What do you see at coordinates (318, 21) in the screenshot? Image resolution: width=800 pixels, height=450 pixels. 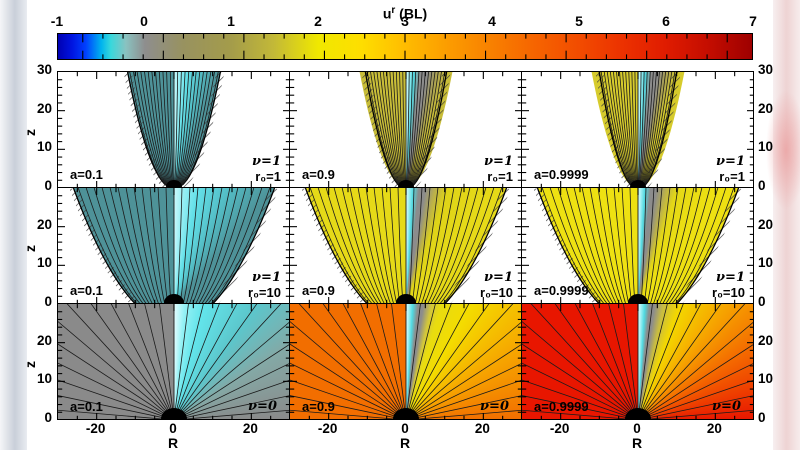 I see `colorbar-tick-label: 2` at bounding box center [318, 21].